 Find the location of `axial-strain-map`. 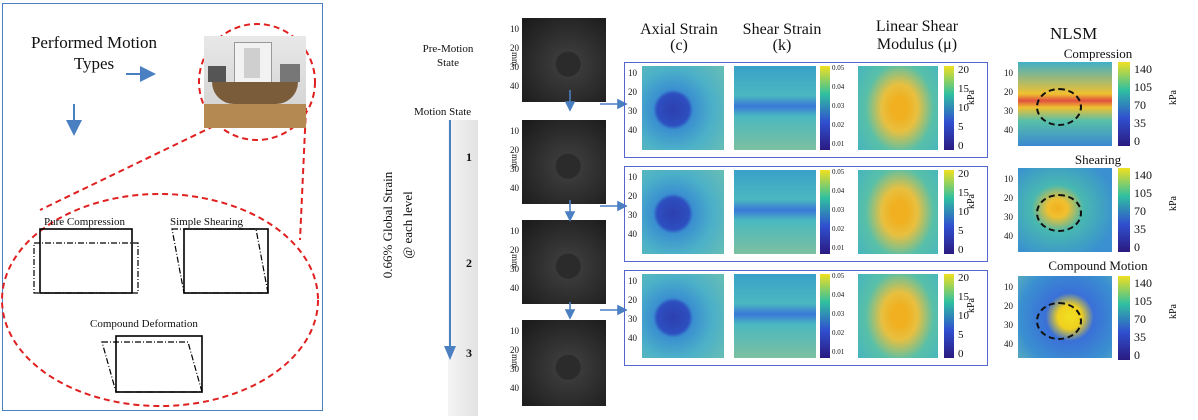

axial-strain-map is located at coordinates (683, 108).